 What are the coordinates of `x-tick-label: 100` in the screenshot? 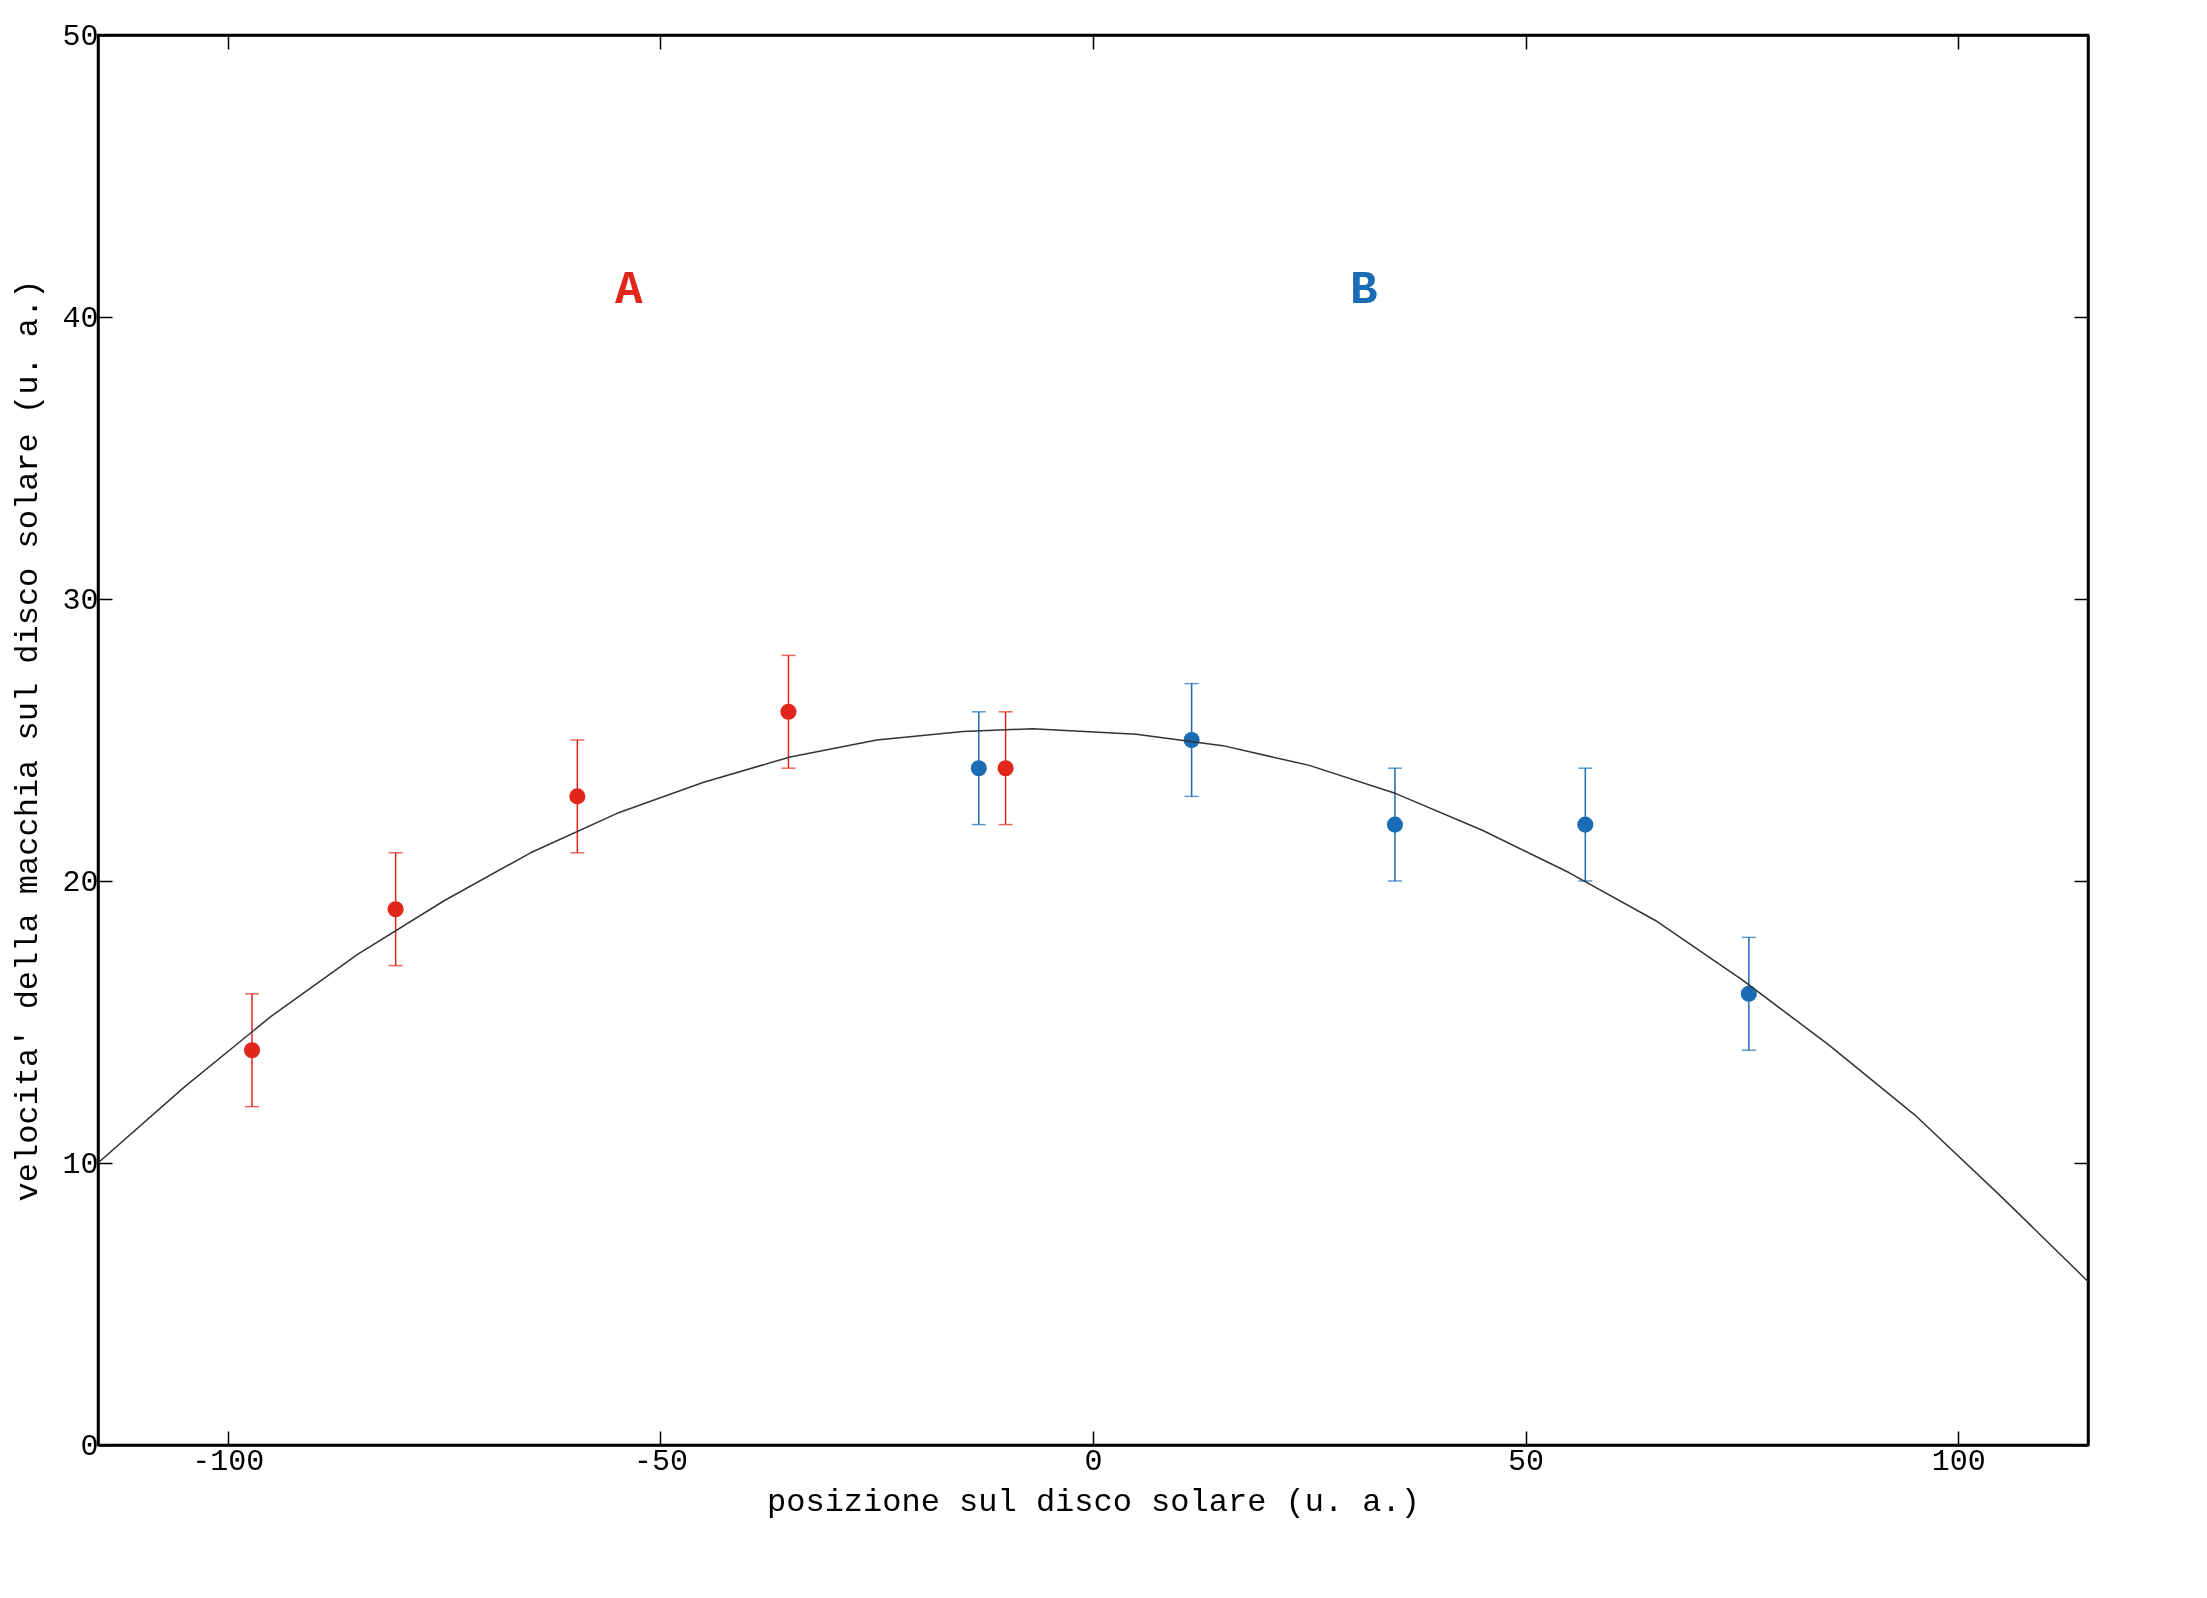 It's located at (1958, 1461).